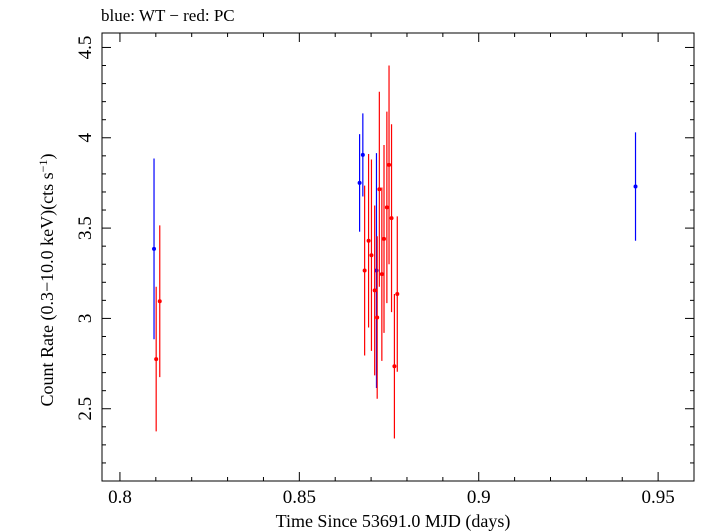 The image size is (712, 532). What do you see at coordinates (391, 497) in the screenshot?
I see `x-tick-labels: 0.8 0.85 0.9 0.95` at bounding box center [391, 497].